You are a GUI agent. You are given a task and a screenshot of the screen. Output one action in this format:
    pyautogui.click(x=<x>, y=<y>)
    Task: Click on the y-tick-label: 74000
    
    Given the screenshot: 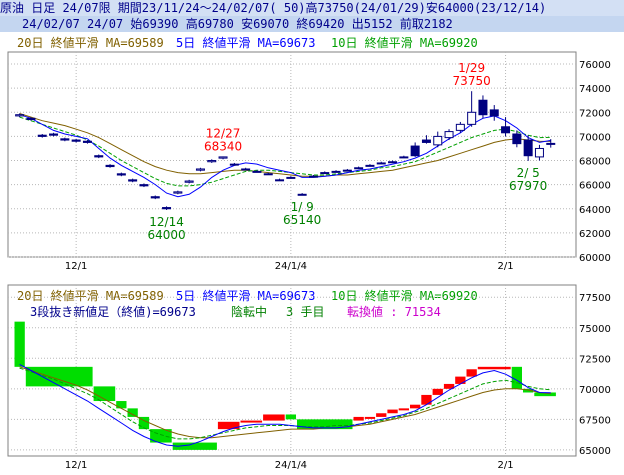 What is the action you would take?
    pyautogui.click(x=595, y=89)
    